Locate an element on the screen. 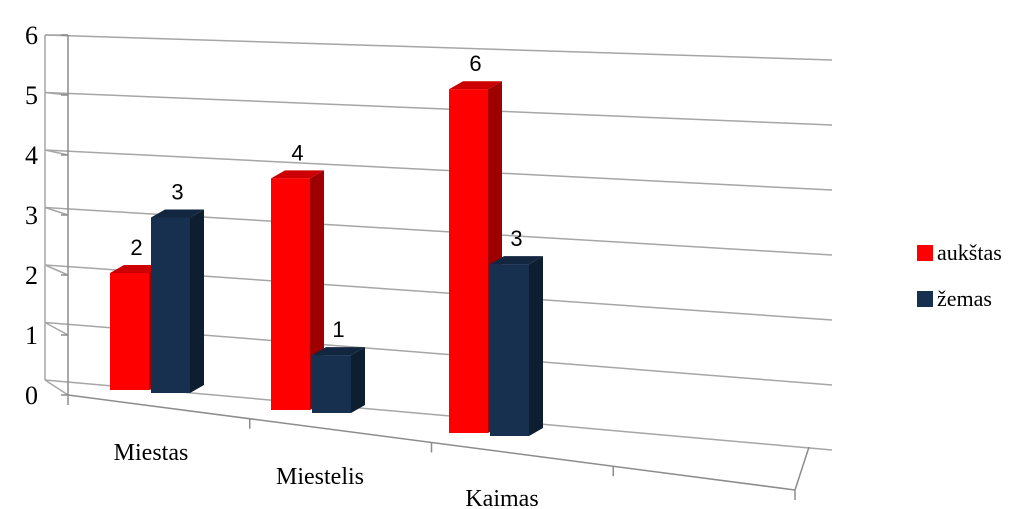  bar-žemas-Miestelis is located at coordinates (331, 384).